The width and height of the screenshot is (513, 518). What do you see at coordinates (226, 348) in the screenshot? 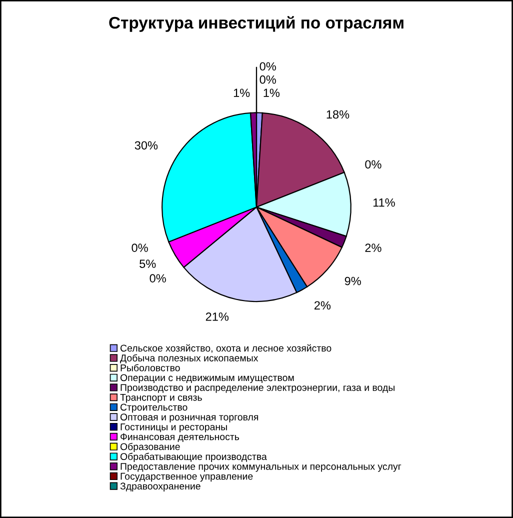
I see `legend-label: Сельское хозяйство, охота и лесное хозяйство` at bounding box center [226, 348].